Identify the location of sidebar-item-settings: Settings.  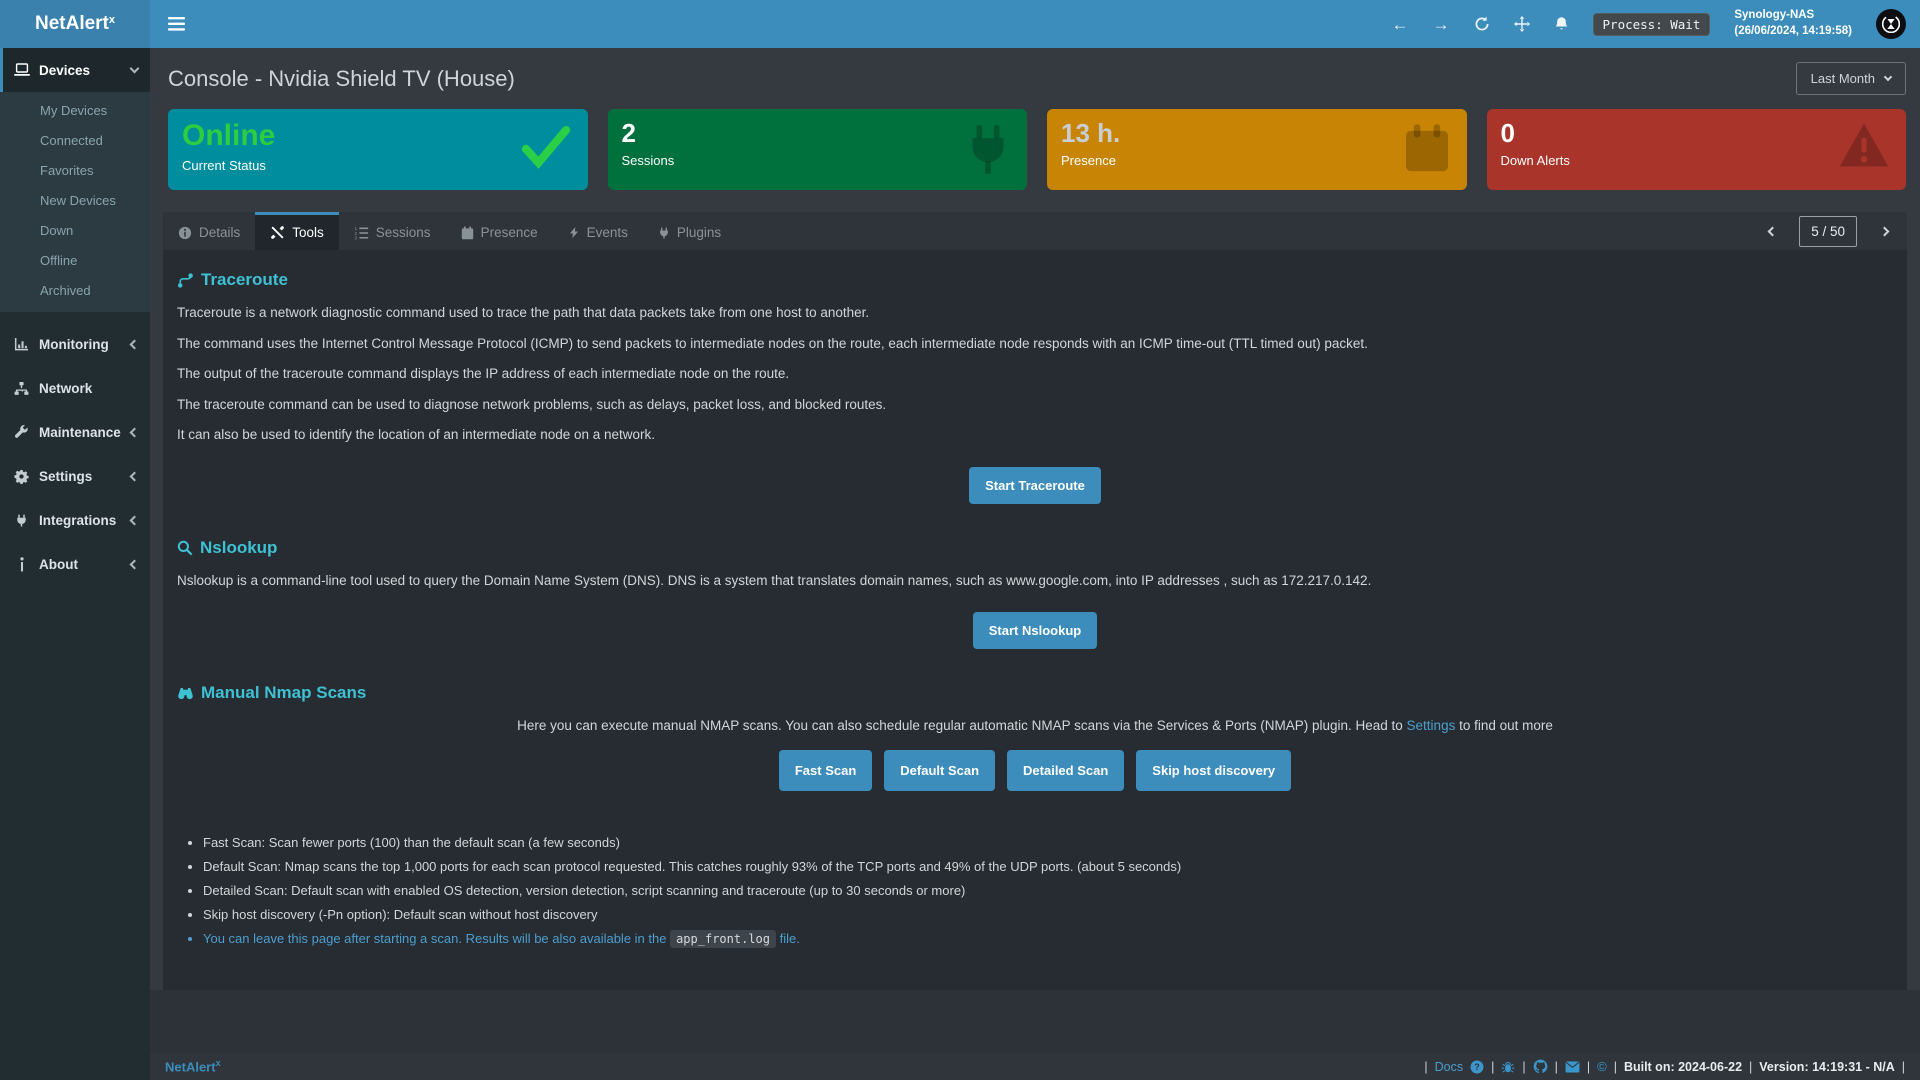
(75, 476).